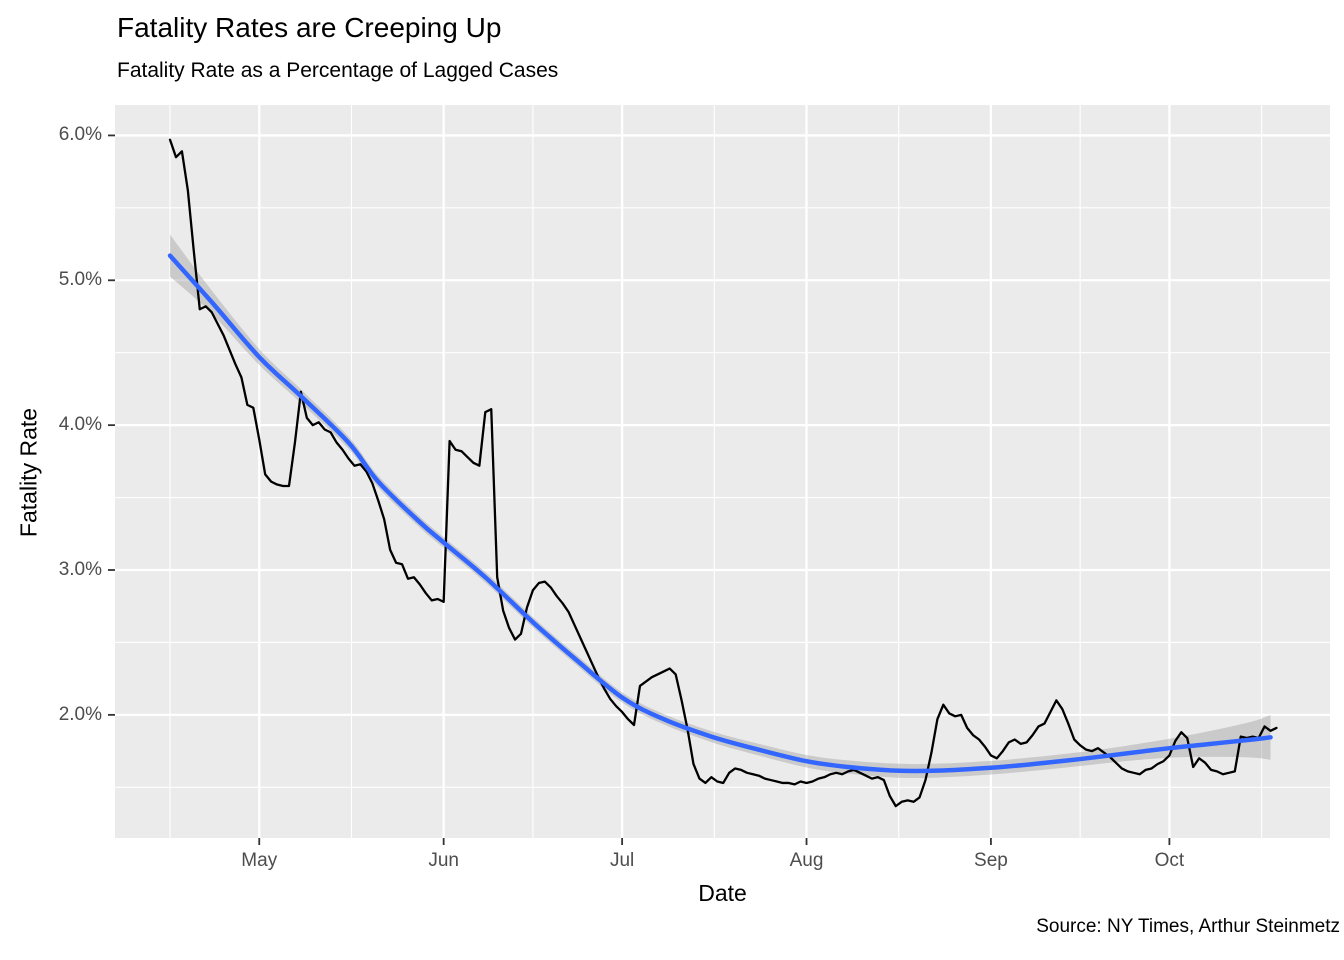  Describe the element at coordinates (28, 472) in the screenshot. I see `y-axis-title: Fatality Rate` at that location.